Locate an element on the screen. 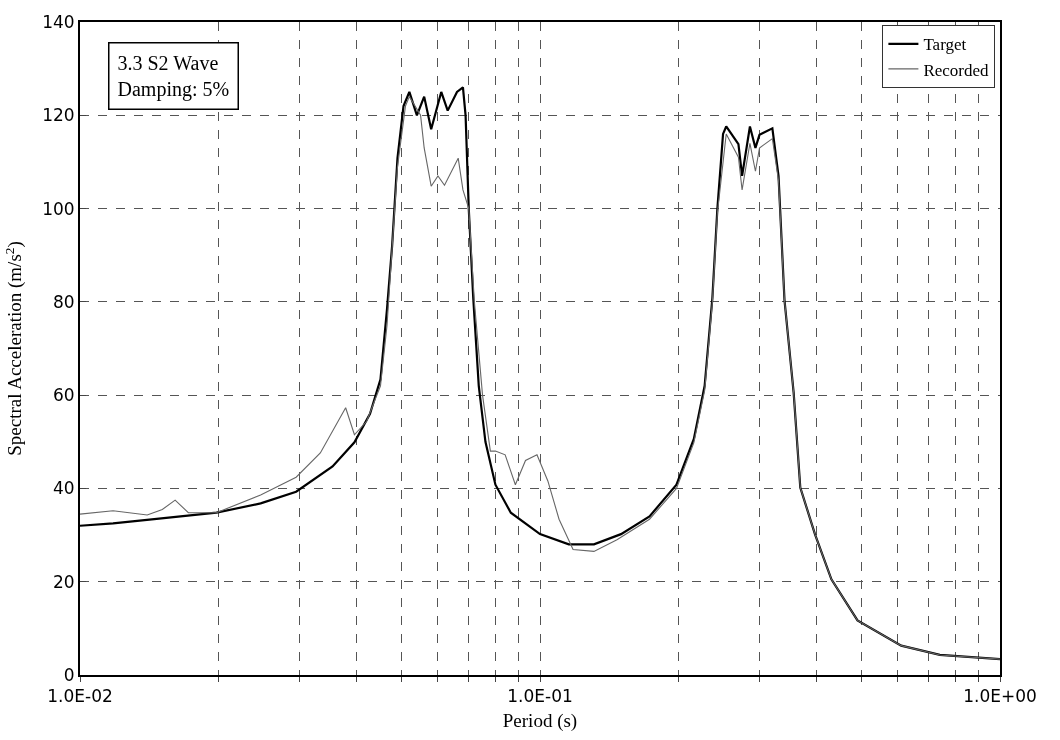  x-tick-label: 1.0E-01 is located at coordinates (540, 696).